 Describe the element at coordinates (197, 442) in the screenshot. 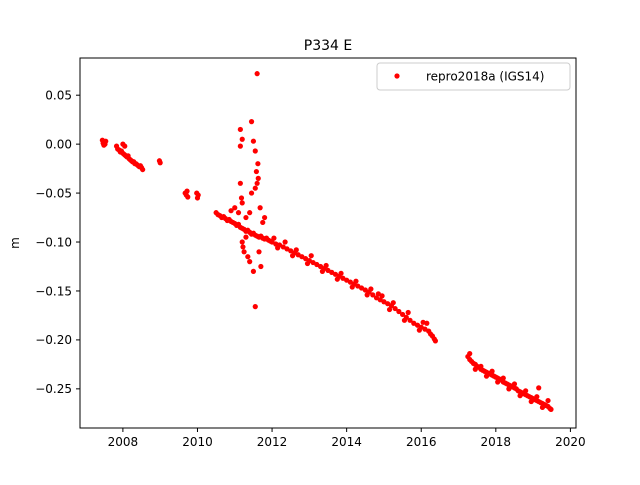

I see `x-tick-label: 2010` at that location.